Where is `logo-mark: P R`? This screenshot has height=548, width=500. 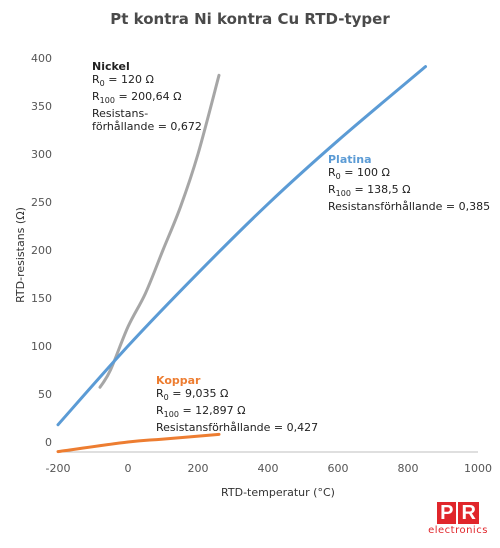 logo-mark: P R is located at coordinates (458, 513).